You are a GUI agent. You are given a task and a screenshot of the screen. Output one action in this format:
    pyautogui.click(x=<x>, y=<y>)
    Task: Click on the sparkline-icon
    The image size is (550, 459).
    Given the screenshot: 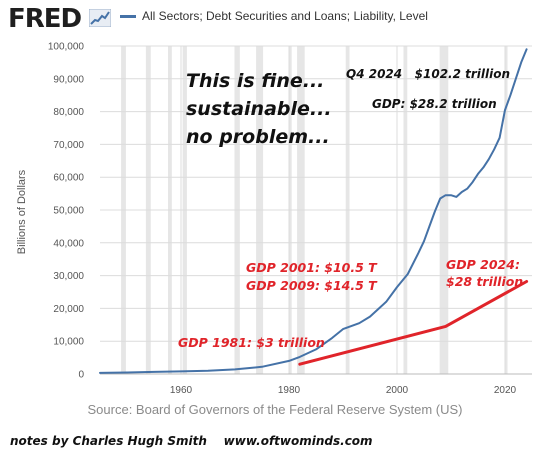 What is the action you would take?
    pyautogui.click(x=100, y=18)
    